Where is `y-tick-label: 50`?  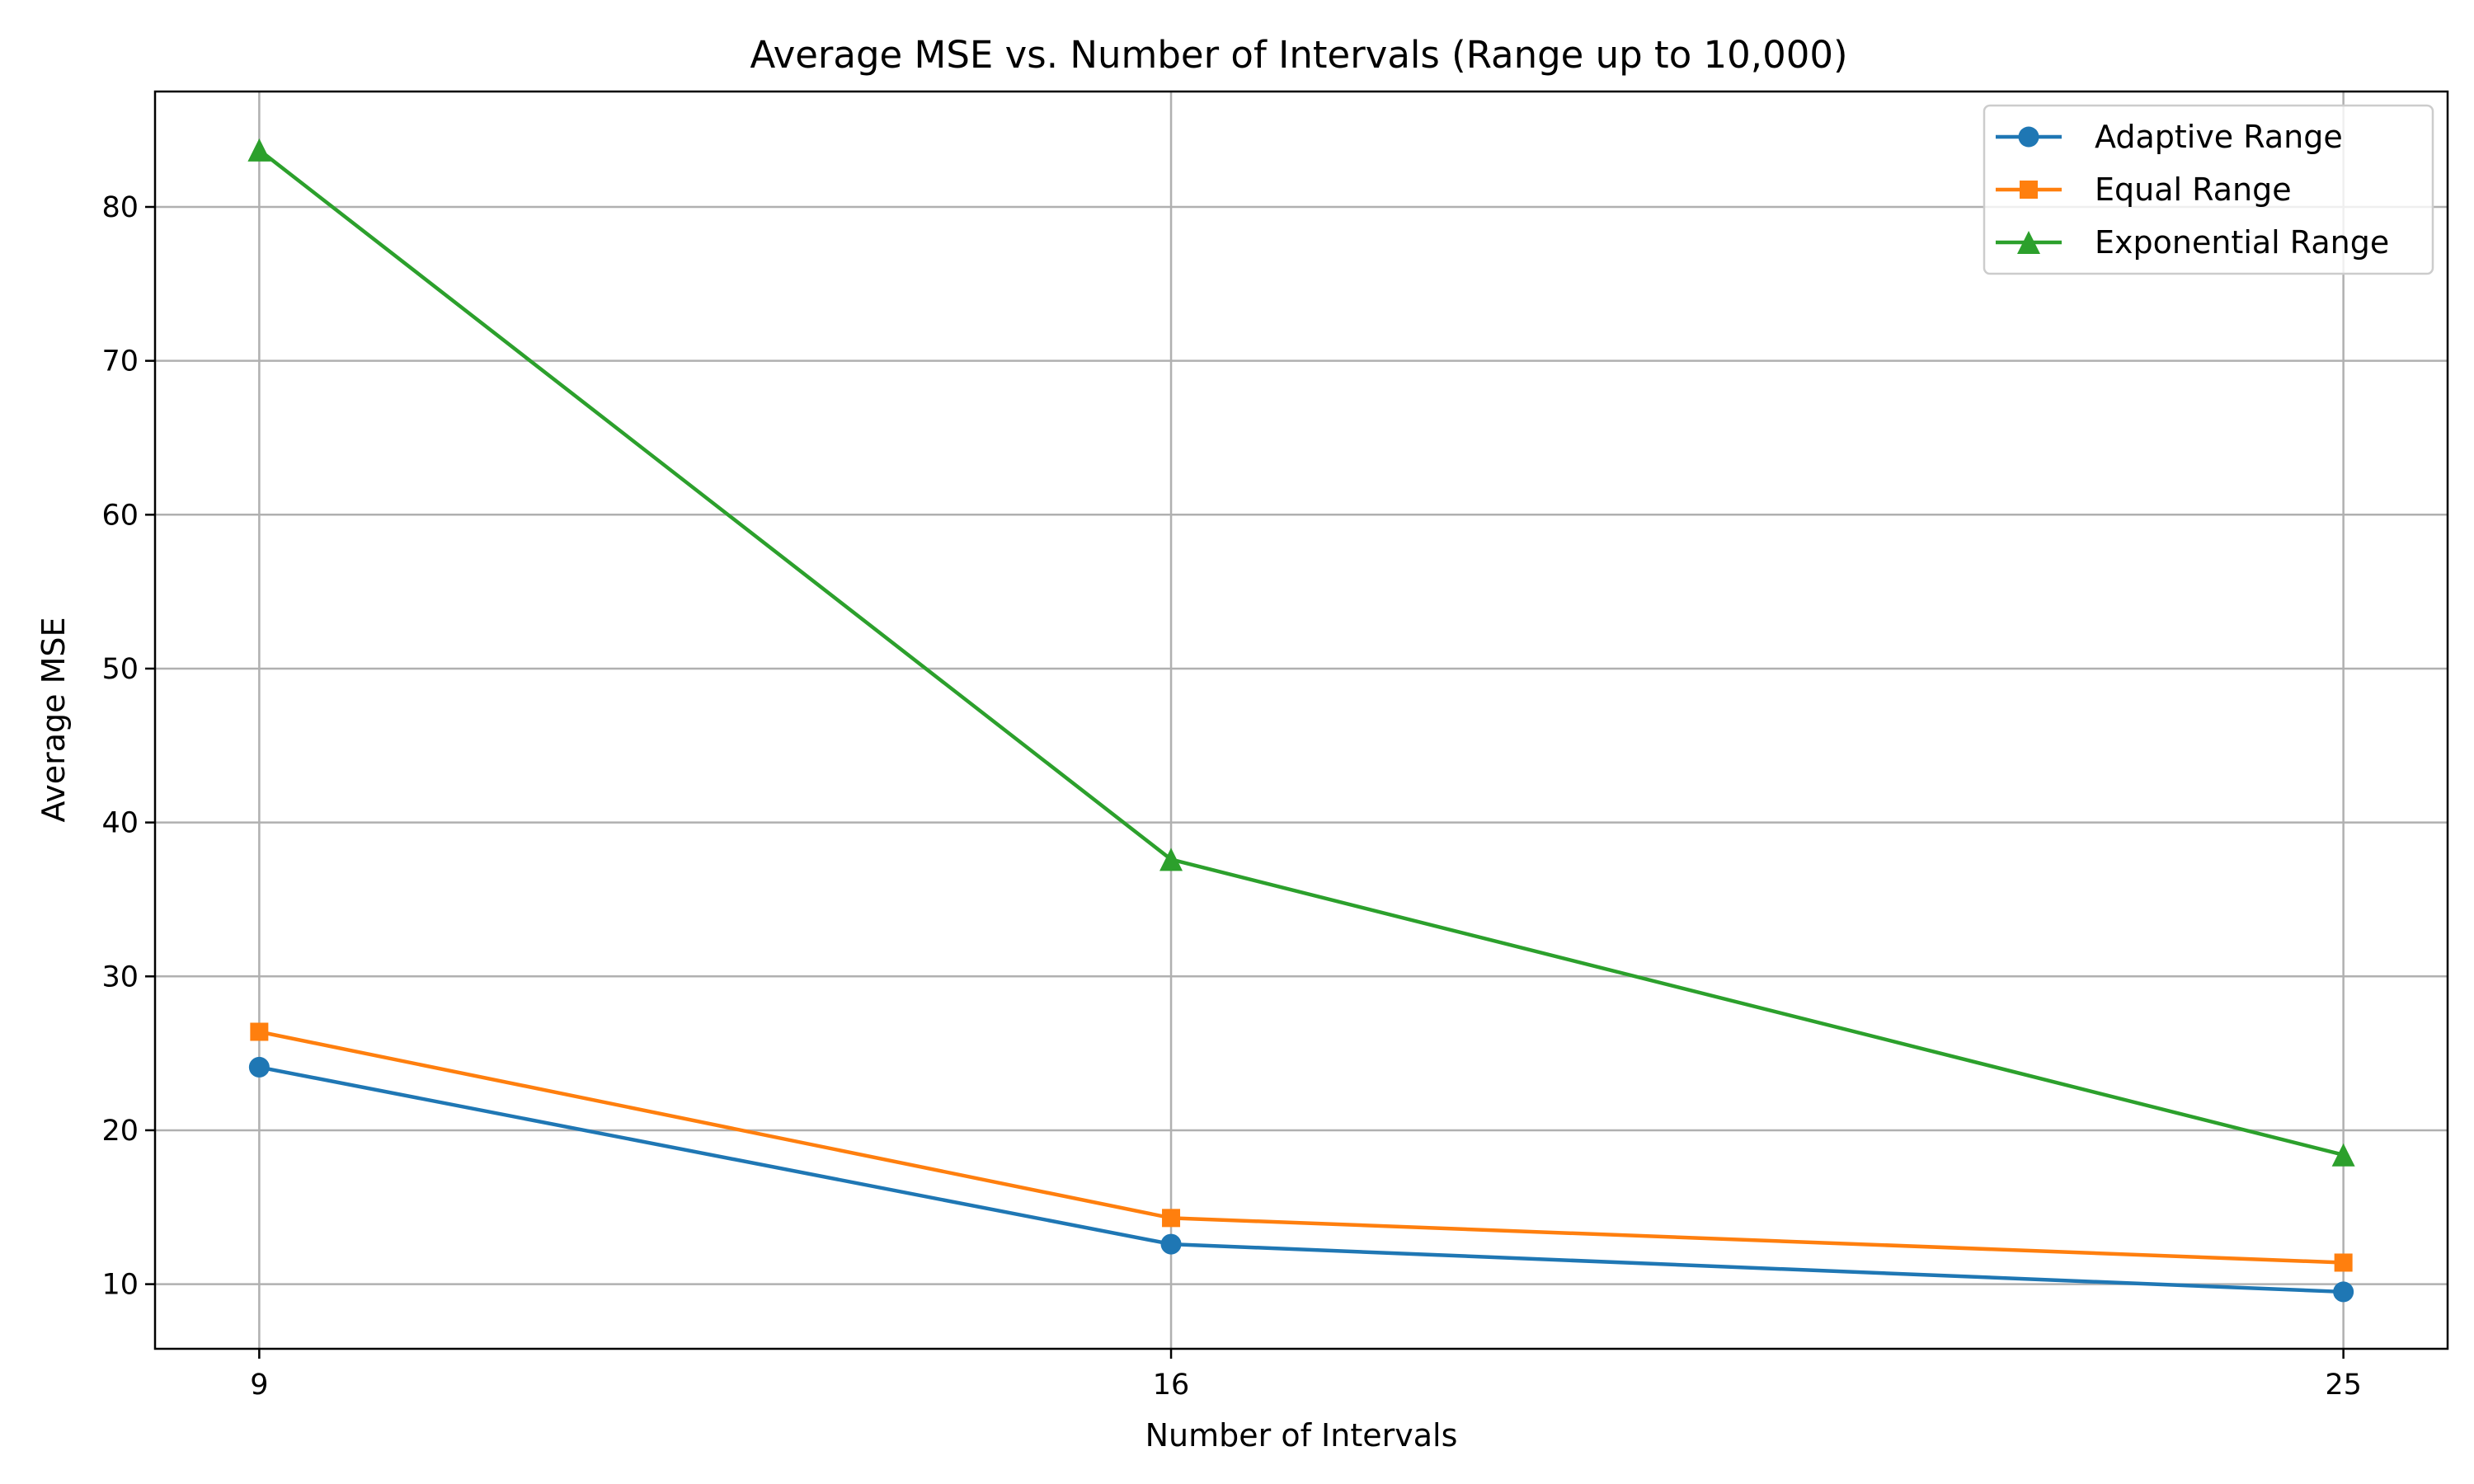
y-tick-label: 50 is located at coordinates (120, 669).